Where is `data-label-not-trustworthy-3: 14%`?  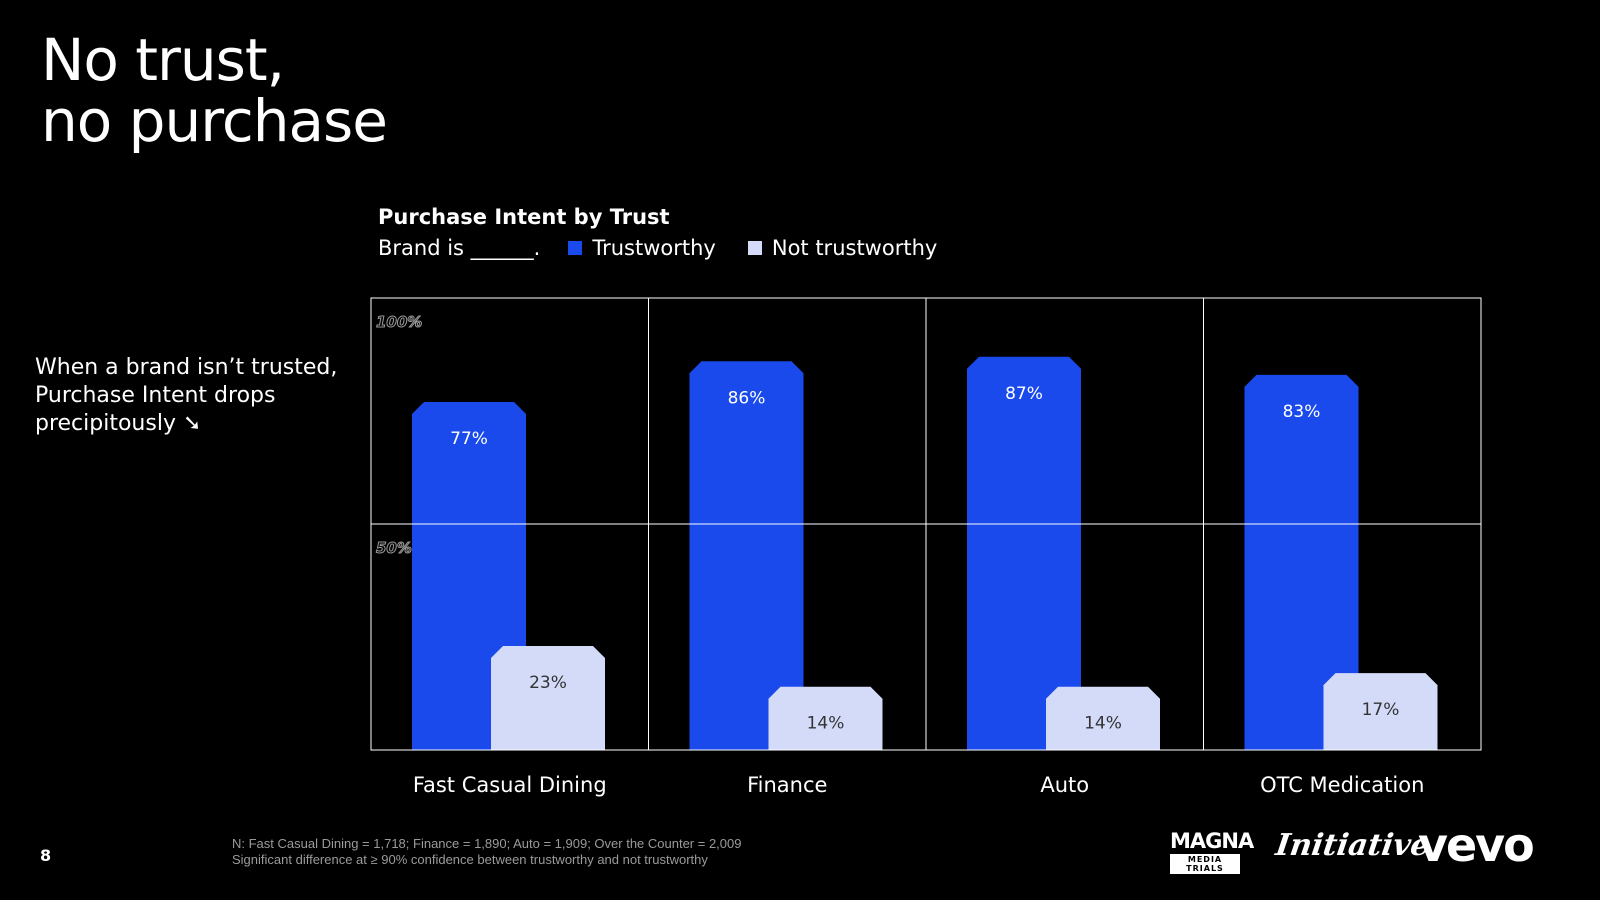
data-label-not-trustworthy-3: 14% is located at coordinates (1103, 724).